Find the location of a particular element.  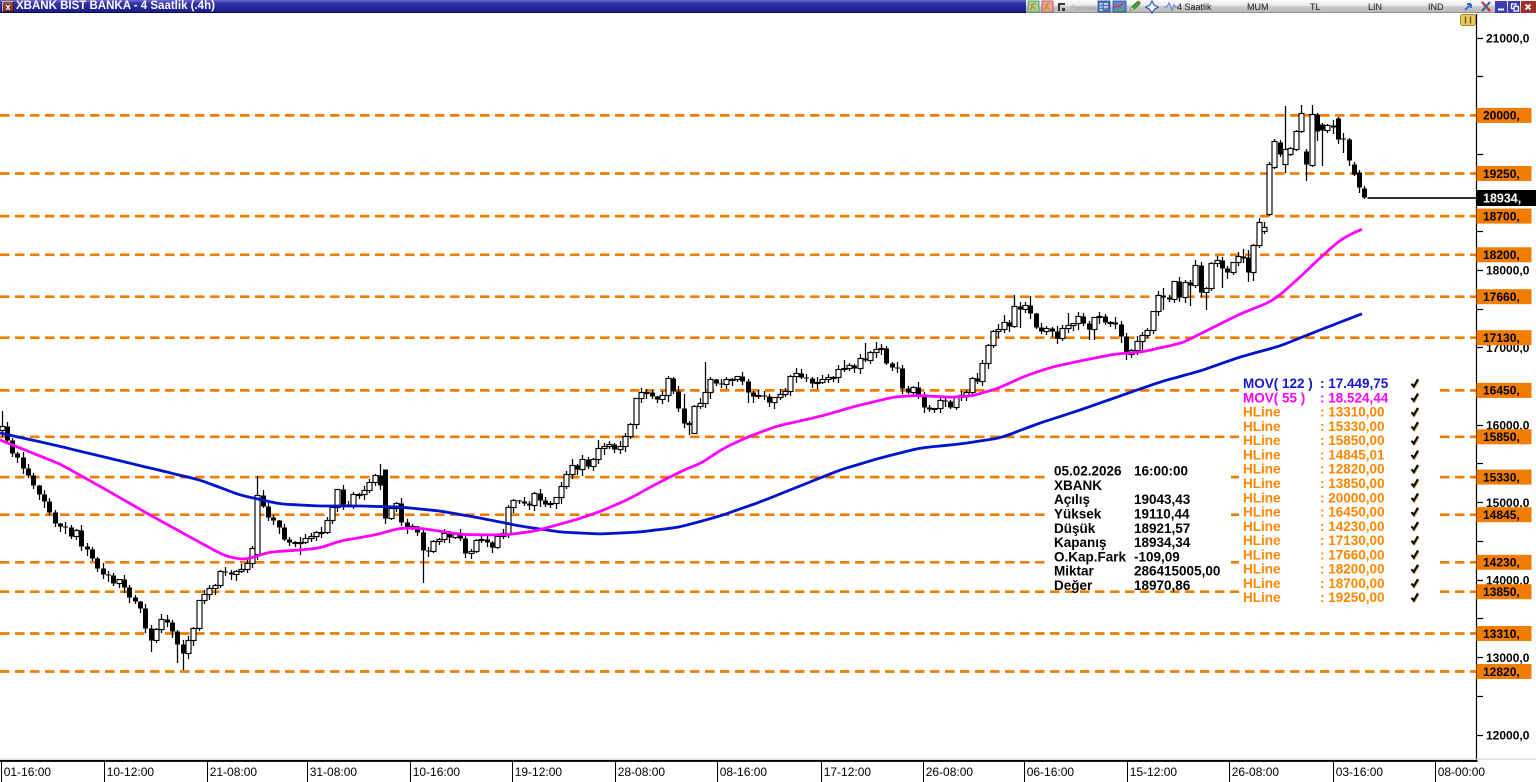

svg-text: 19-12:00 is located at coordinates (539, 772).